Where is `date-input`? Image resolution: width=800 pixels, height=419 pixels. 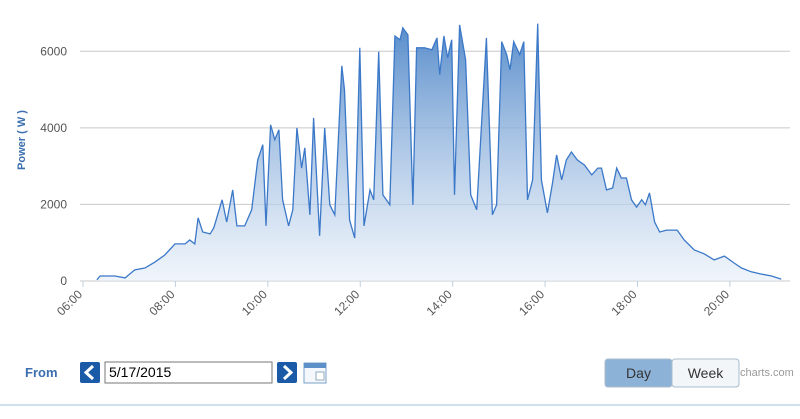 date-input is located at coordinates (188, 372).